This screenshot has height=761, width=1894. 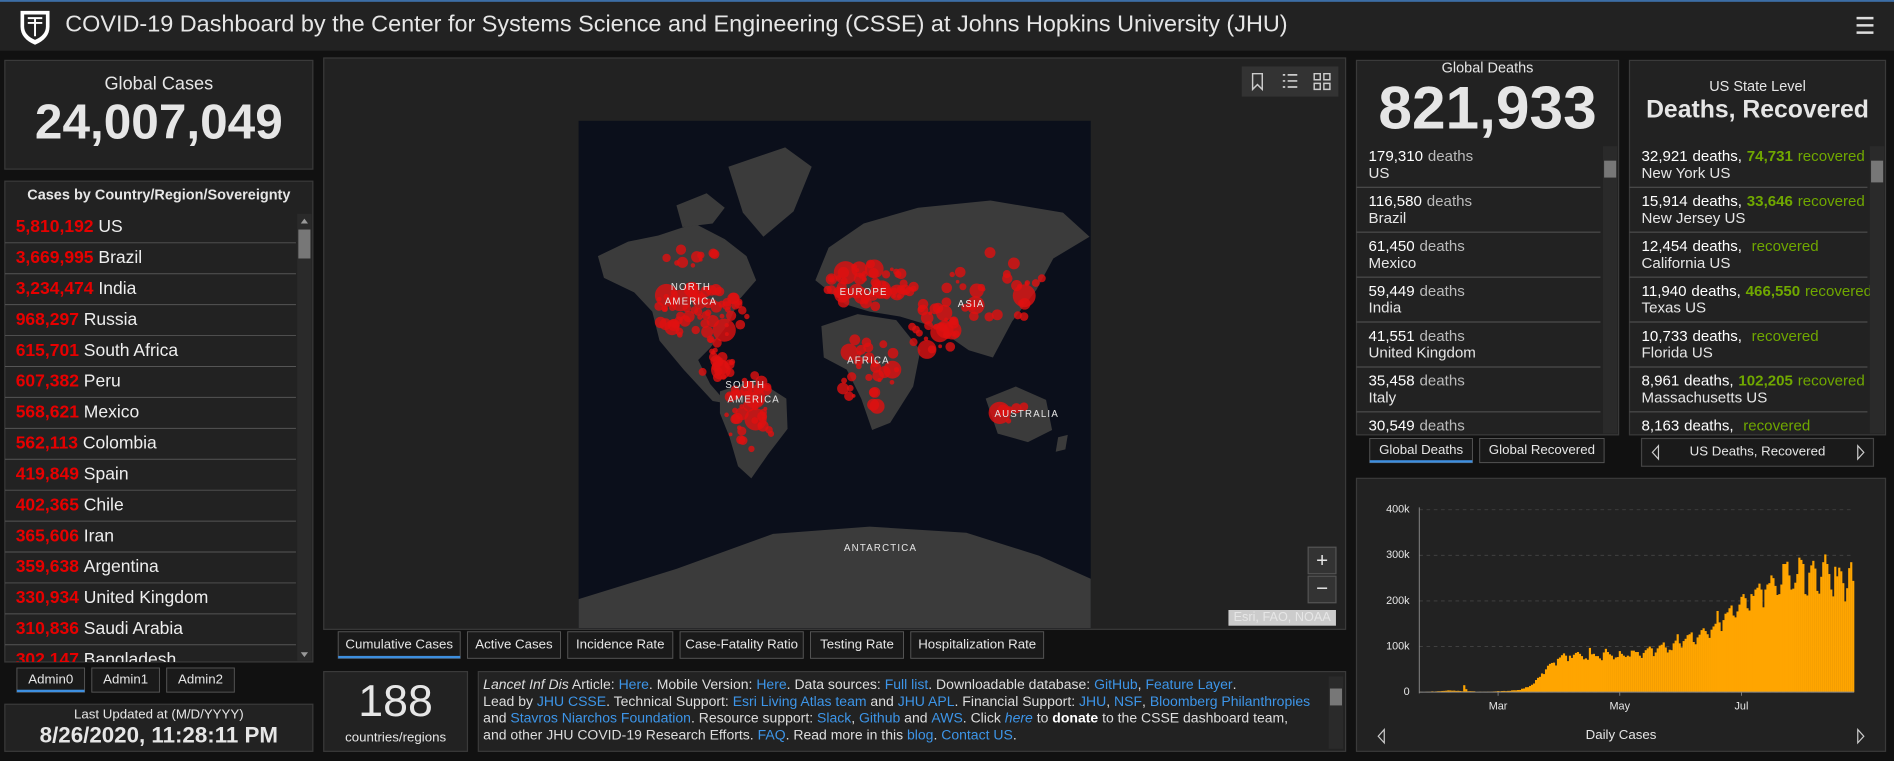 What do you see at coordinates (1674, 308) in the screenshot?
I see `state-place: Texas US` at bounding box center [1674, 308].